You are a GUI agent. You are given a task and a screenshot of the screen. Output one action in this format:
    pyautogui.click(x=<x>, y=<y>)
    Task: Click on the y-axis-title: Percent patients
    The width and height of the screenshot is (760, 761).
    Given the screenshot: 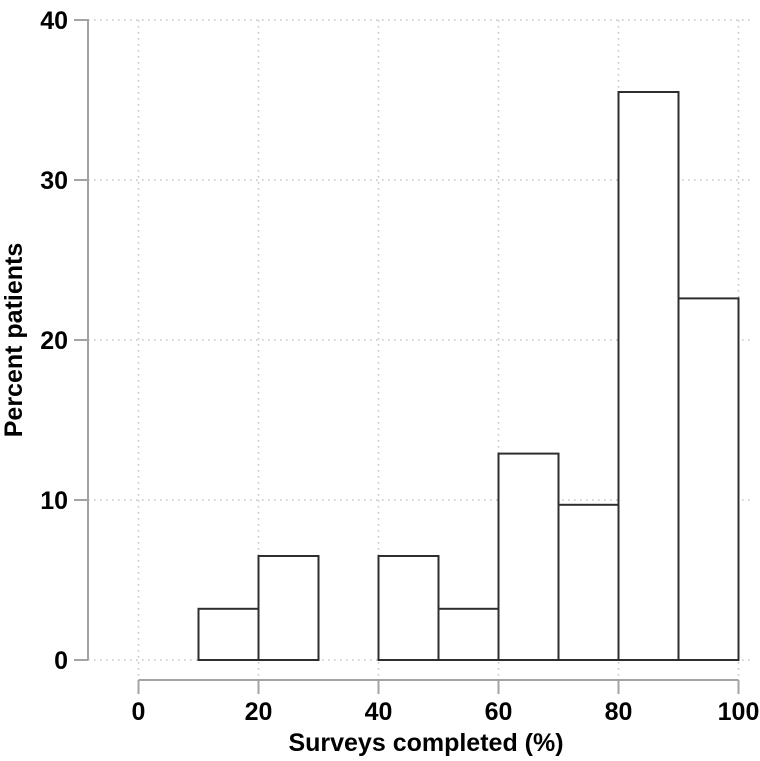 What is the action you would take?
    pyautogui.click(x=14, y=340)
    